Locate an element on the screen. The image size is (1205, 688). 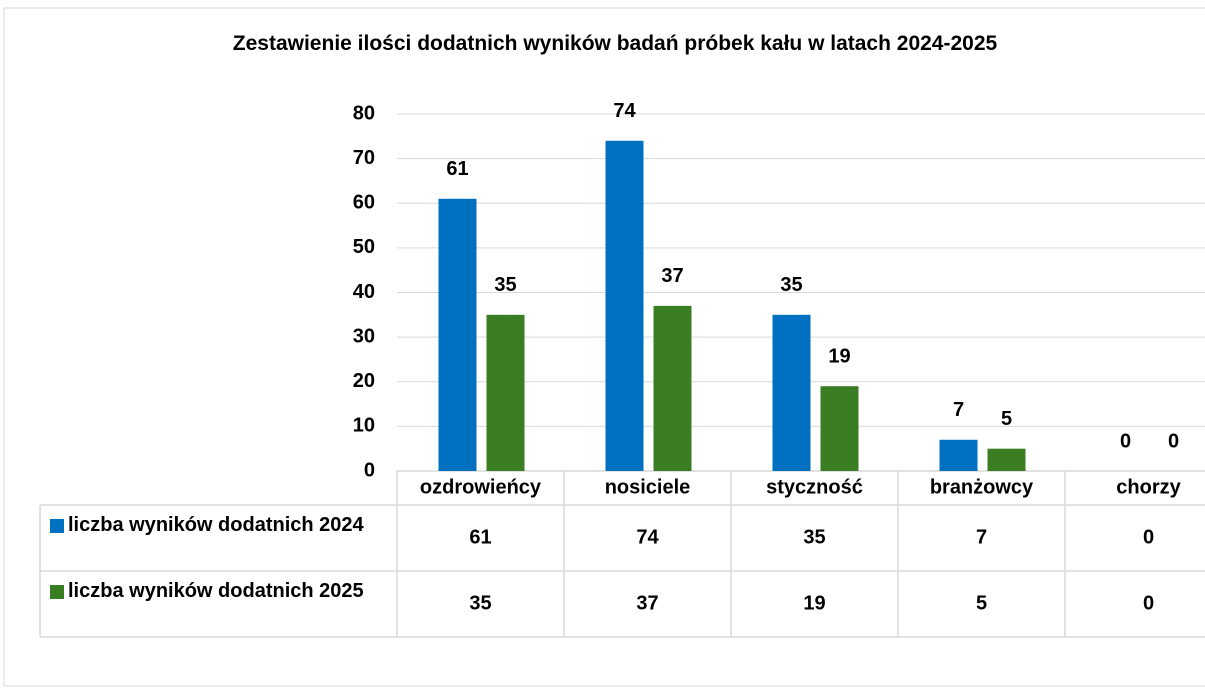
y-tick-label: 10 is located at coordinates (364, 426).